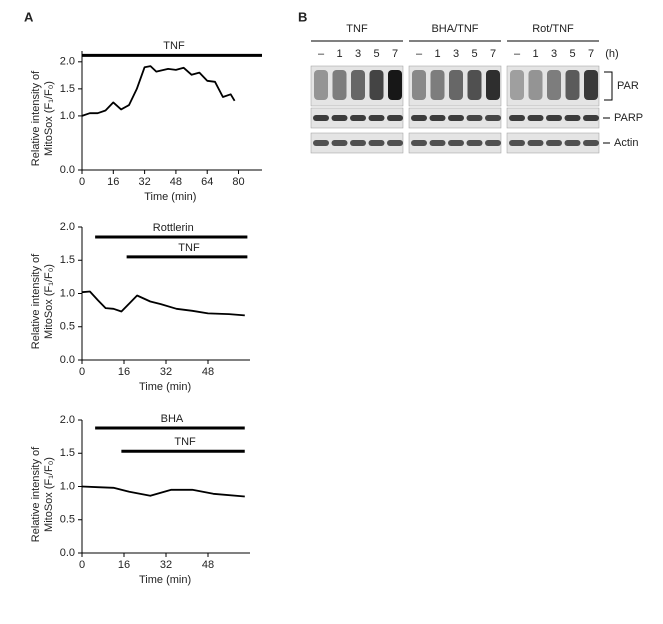 The width and height of the screenshot is (663, 624). Describe the element at coordinates (158, 91) in the screenshot. I see `data-line` at that location.